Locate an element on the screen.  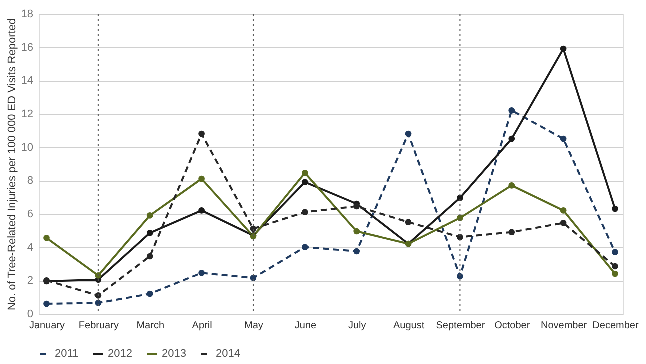
x-tick-label: May is located at coordinates (254, 326).